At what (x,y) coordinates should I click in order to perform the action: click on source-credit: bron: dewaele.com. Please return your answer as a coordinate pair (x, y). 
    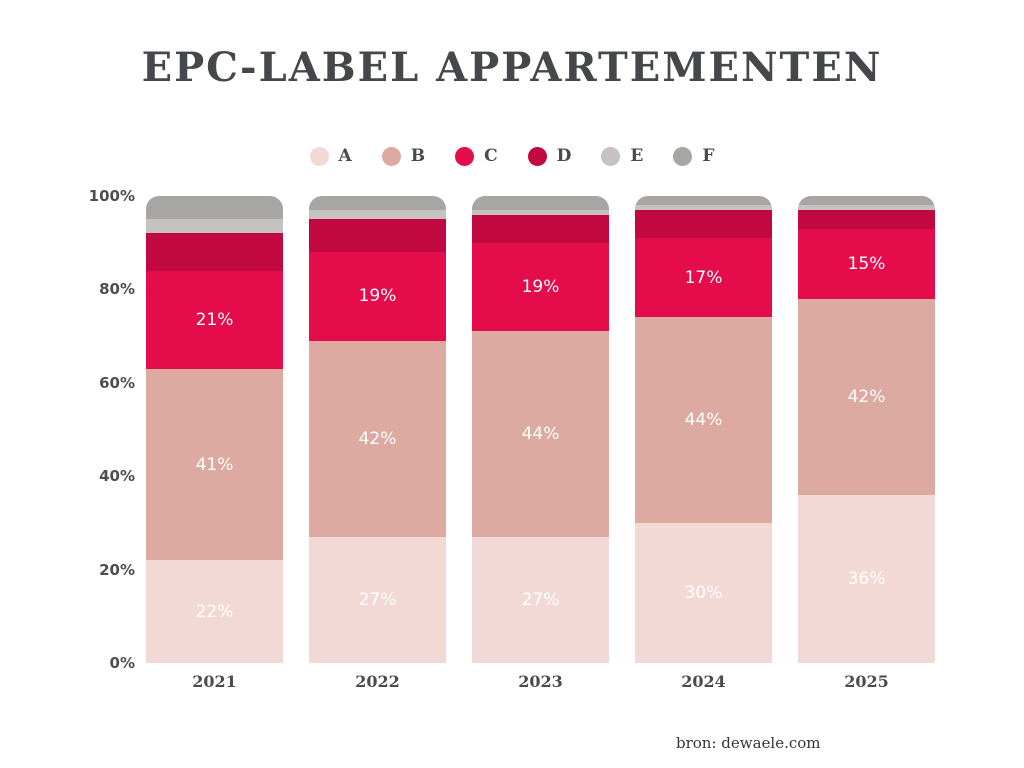
    Looking at the image, I should click on (748, 743).